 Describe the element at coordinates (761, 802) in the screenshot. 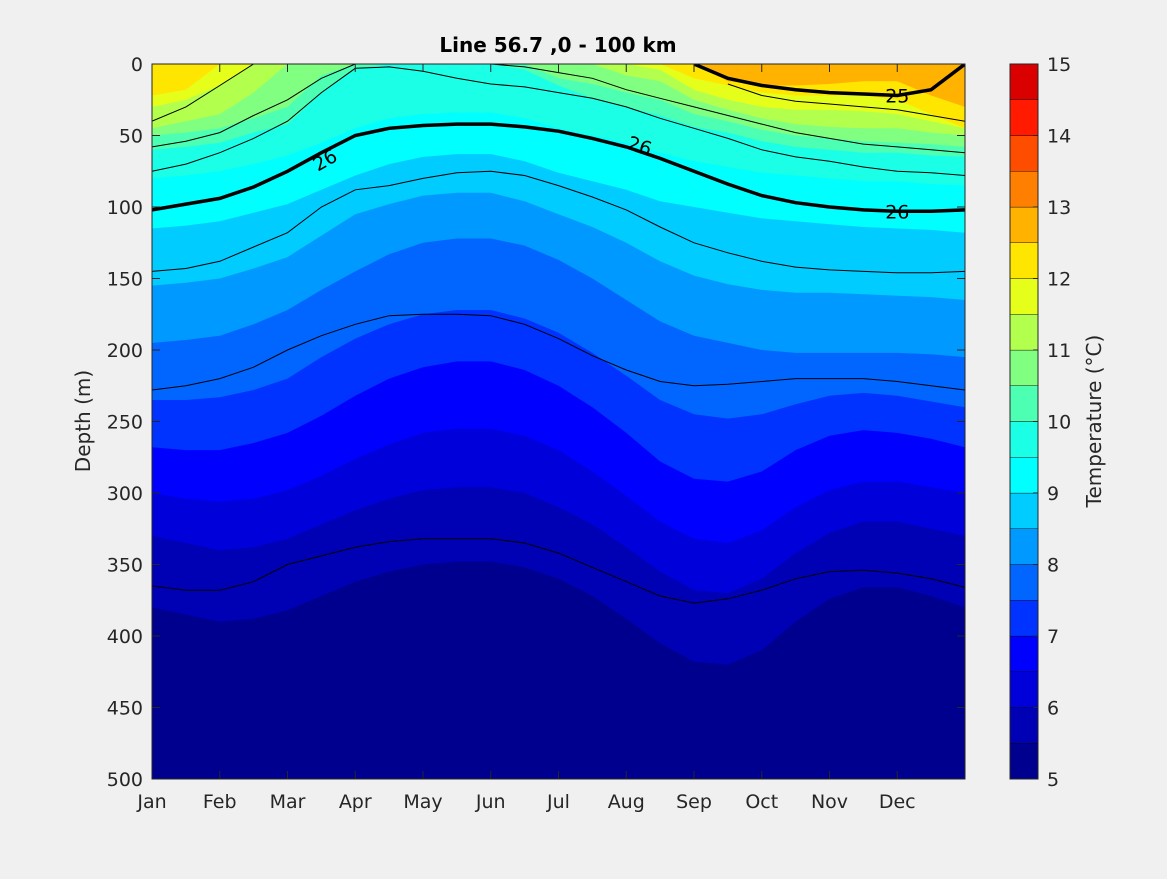

I see `x-tick-label: Oct` at that location.